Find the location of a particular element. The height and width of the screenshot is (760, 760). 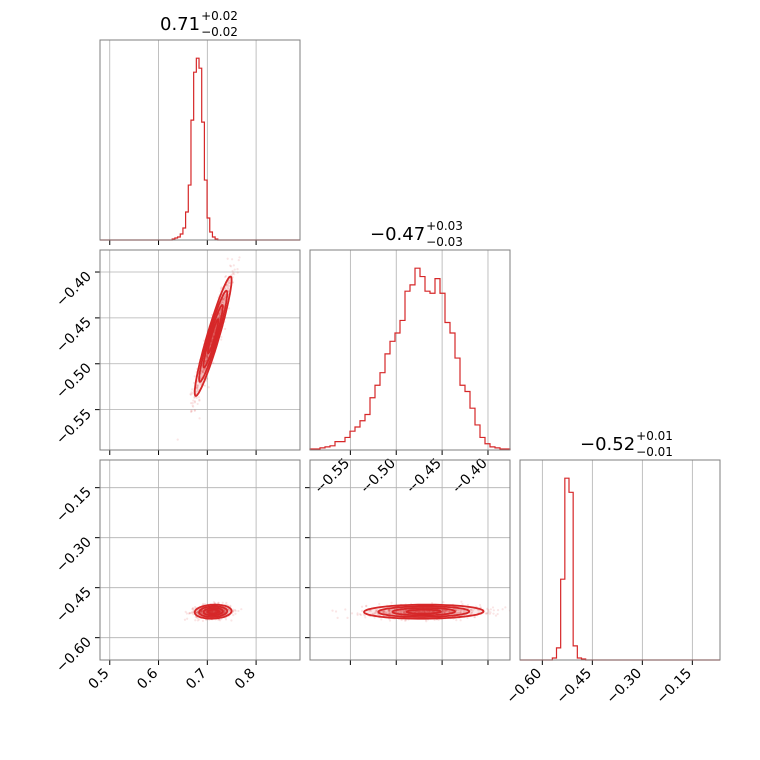

joint-p0-p2-ytick-label: −0.45 is located at coordinates (74, 605).